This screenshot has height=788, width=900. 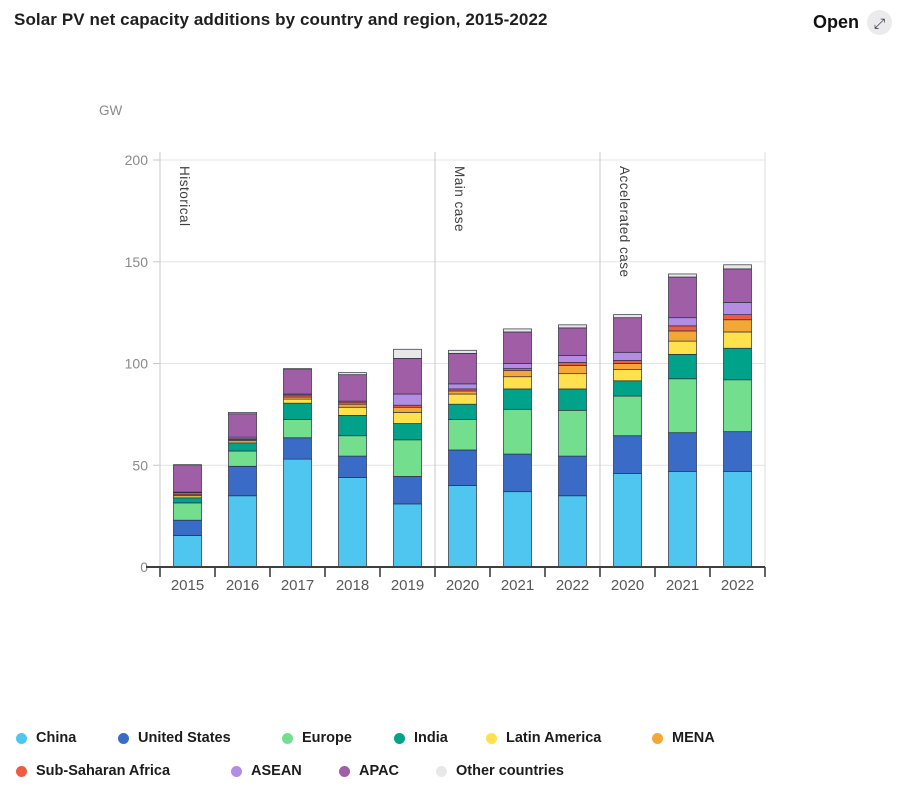 I want to click on legend-item-india: India, so click(x=421, y=738).